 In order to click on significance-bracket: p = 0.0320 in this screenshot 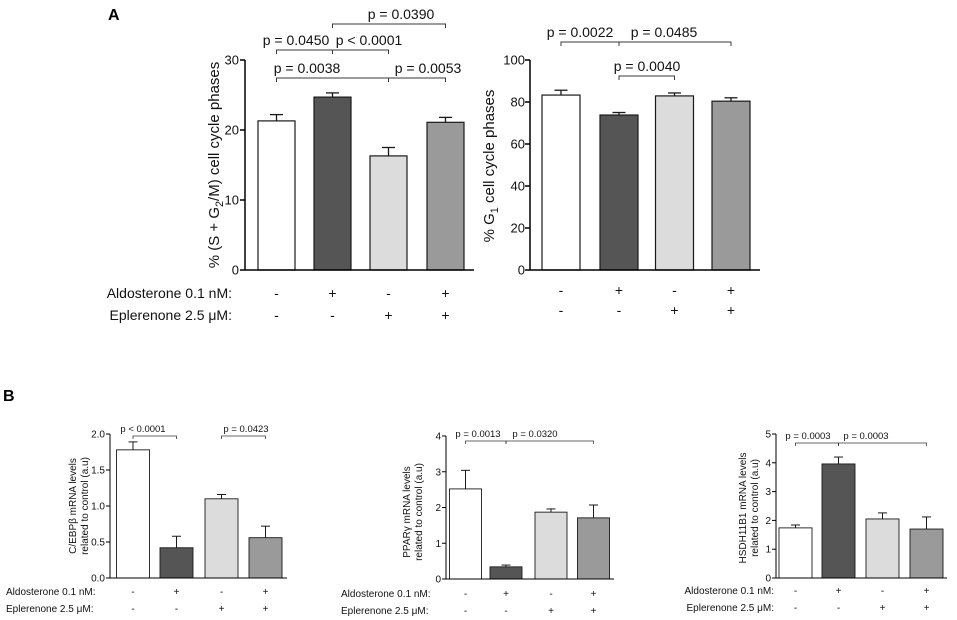, I will do `click(549, 436)`.